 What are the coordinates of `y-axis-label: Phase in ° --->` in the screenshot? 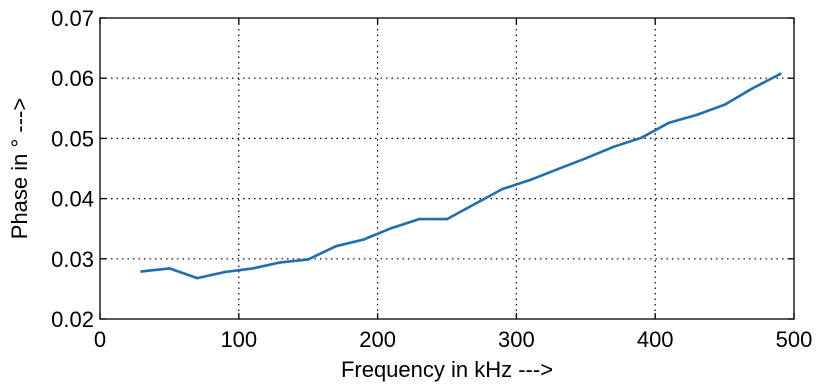 It's located at (19, 168).